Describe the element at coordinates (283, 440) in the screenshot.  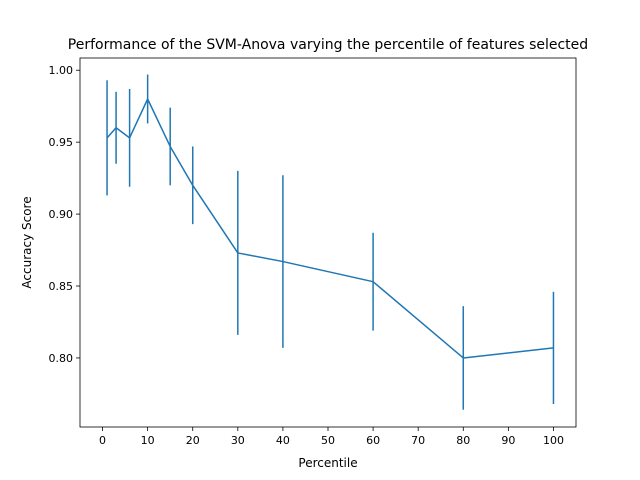
I see `x-tick-label: 40` at that location.